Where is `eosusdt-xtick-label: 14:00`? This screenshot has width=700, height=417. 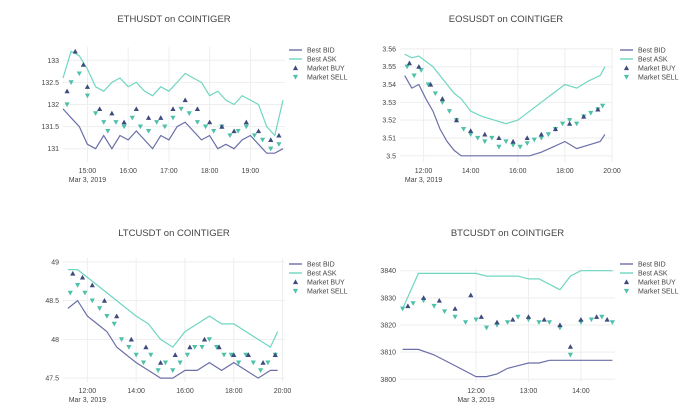
eosusdt-xtick-label: 14:00 is located at coordinates (471, 171).